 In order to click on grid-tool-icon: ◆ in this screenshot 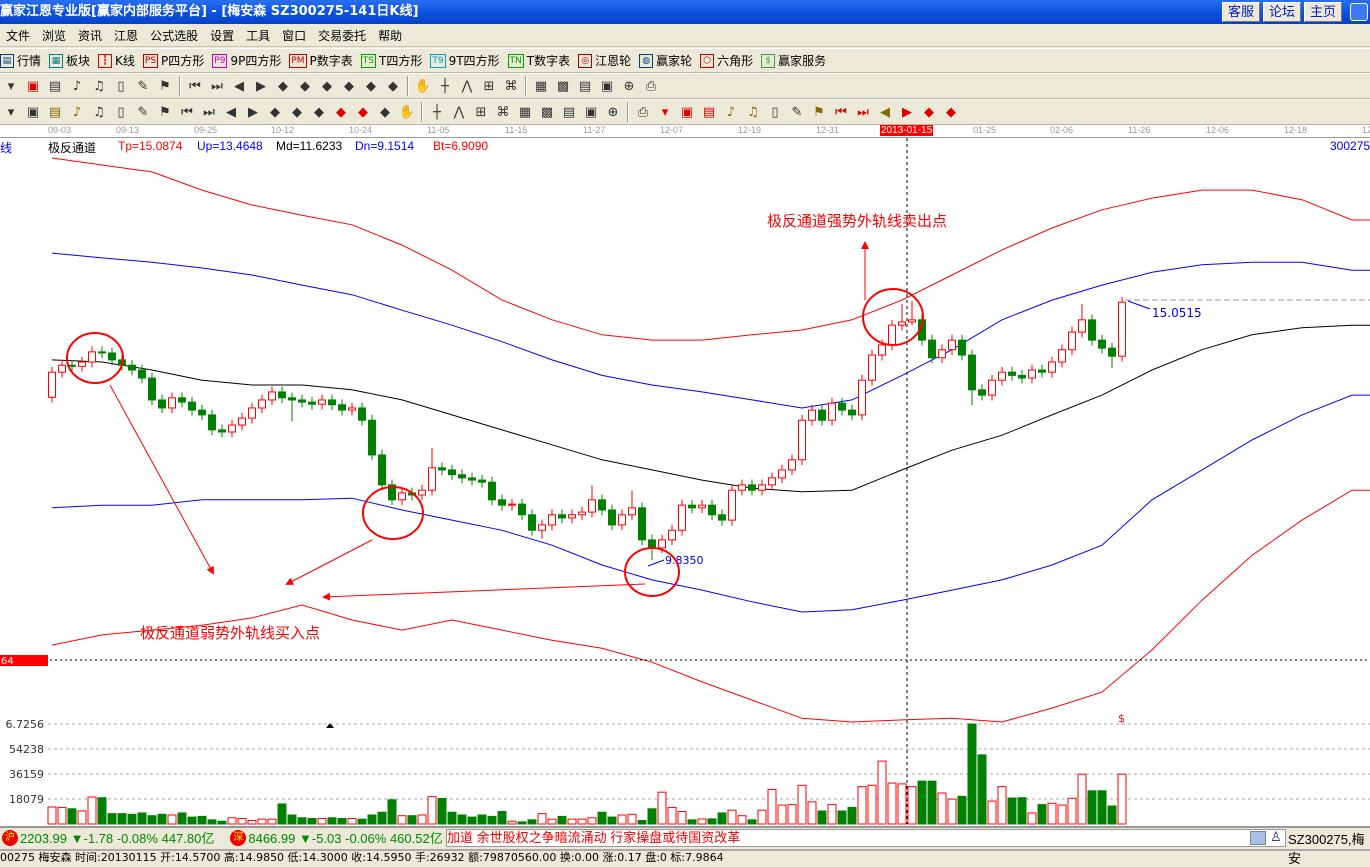, I will do `click(385, 112)`.